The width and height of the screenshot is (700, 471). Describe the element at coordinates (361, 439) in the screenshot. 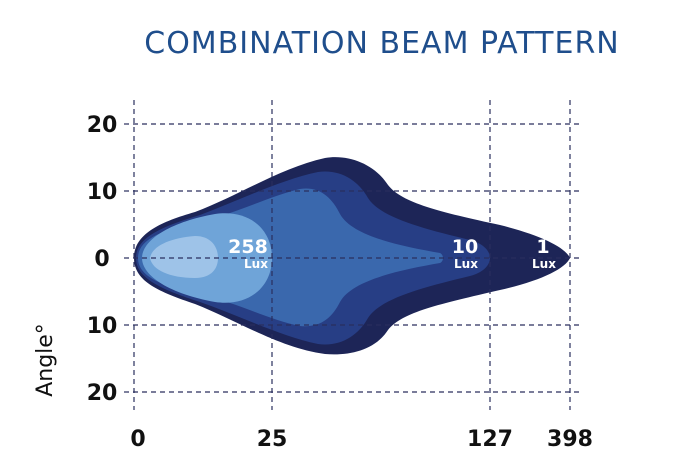

I see `x-axis-ticks: 0 25 127 398` at that location.